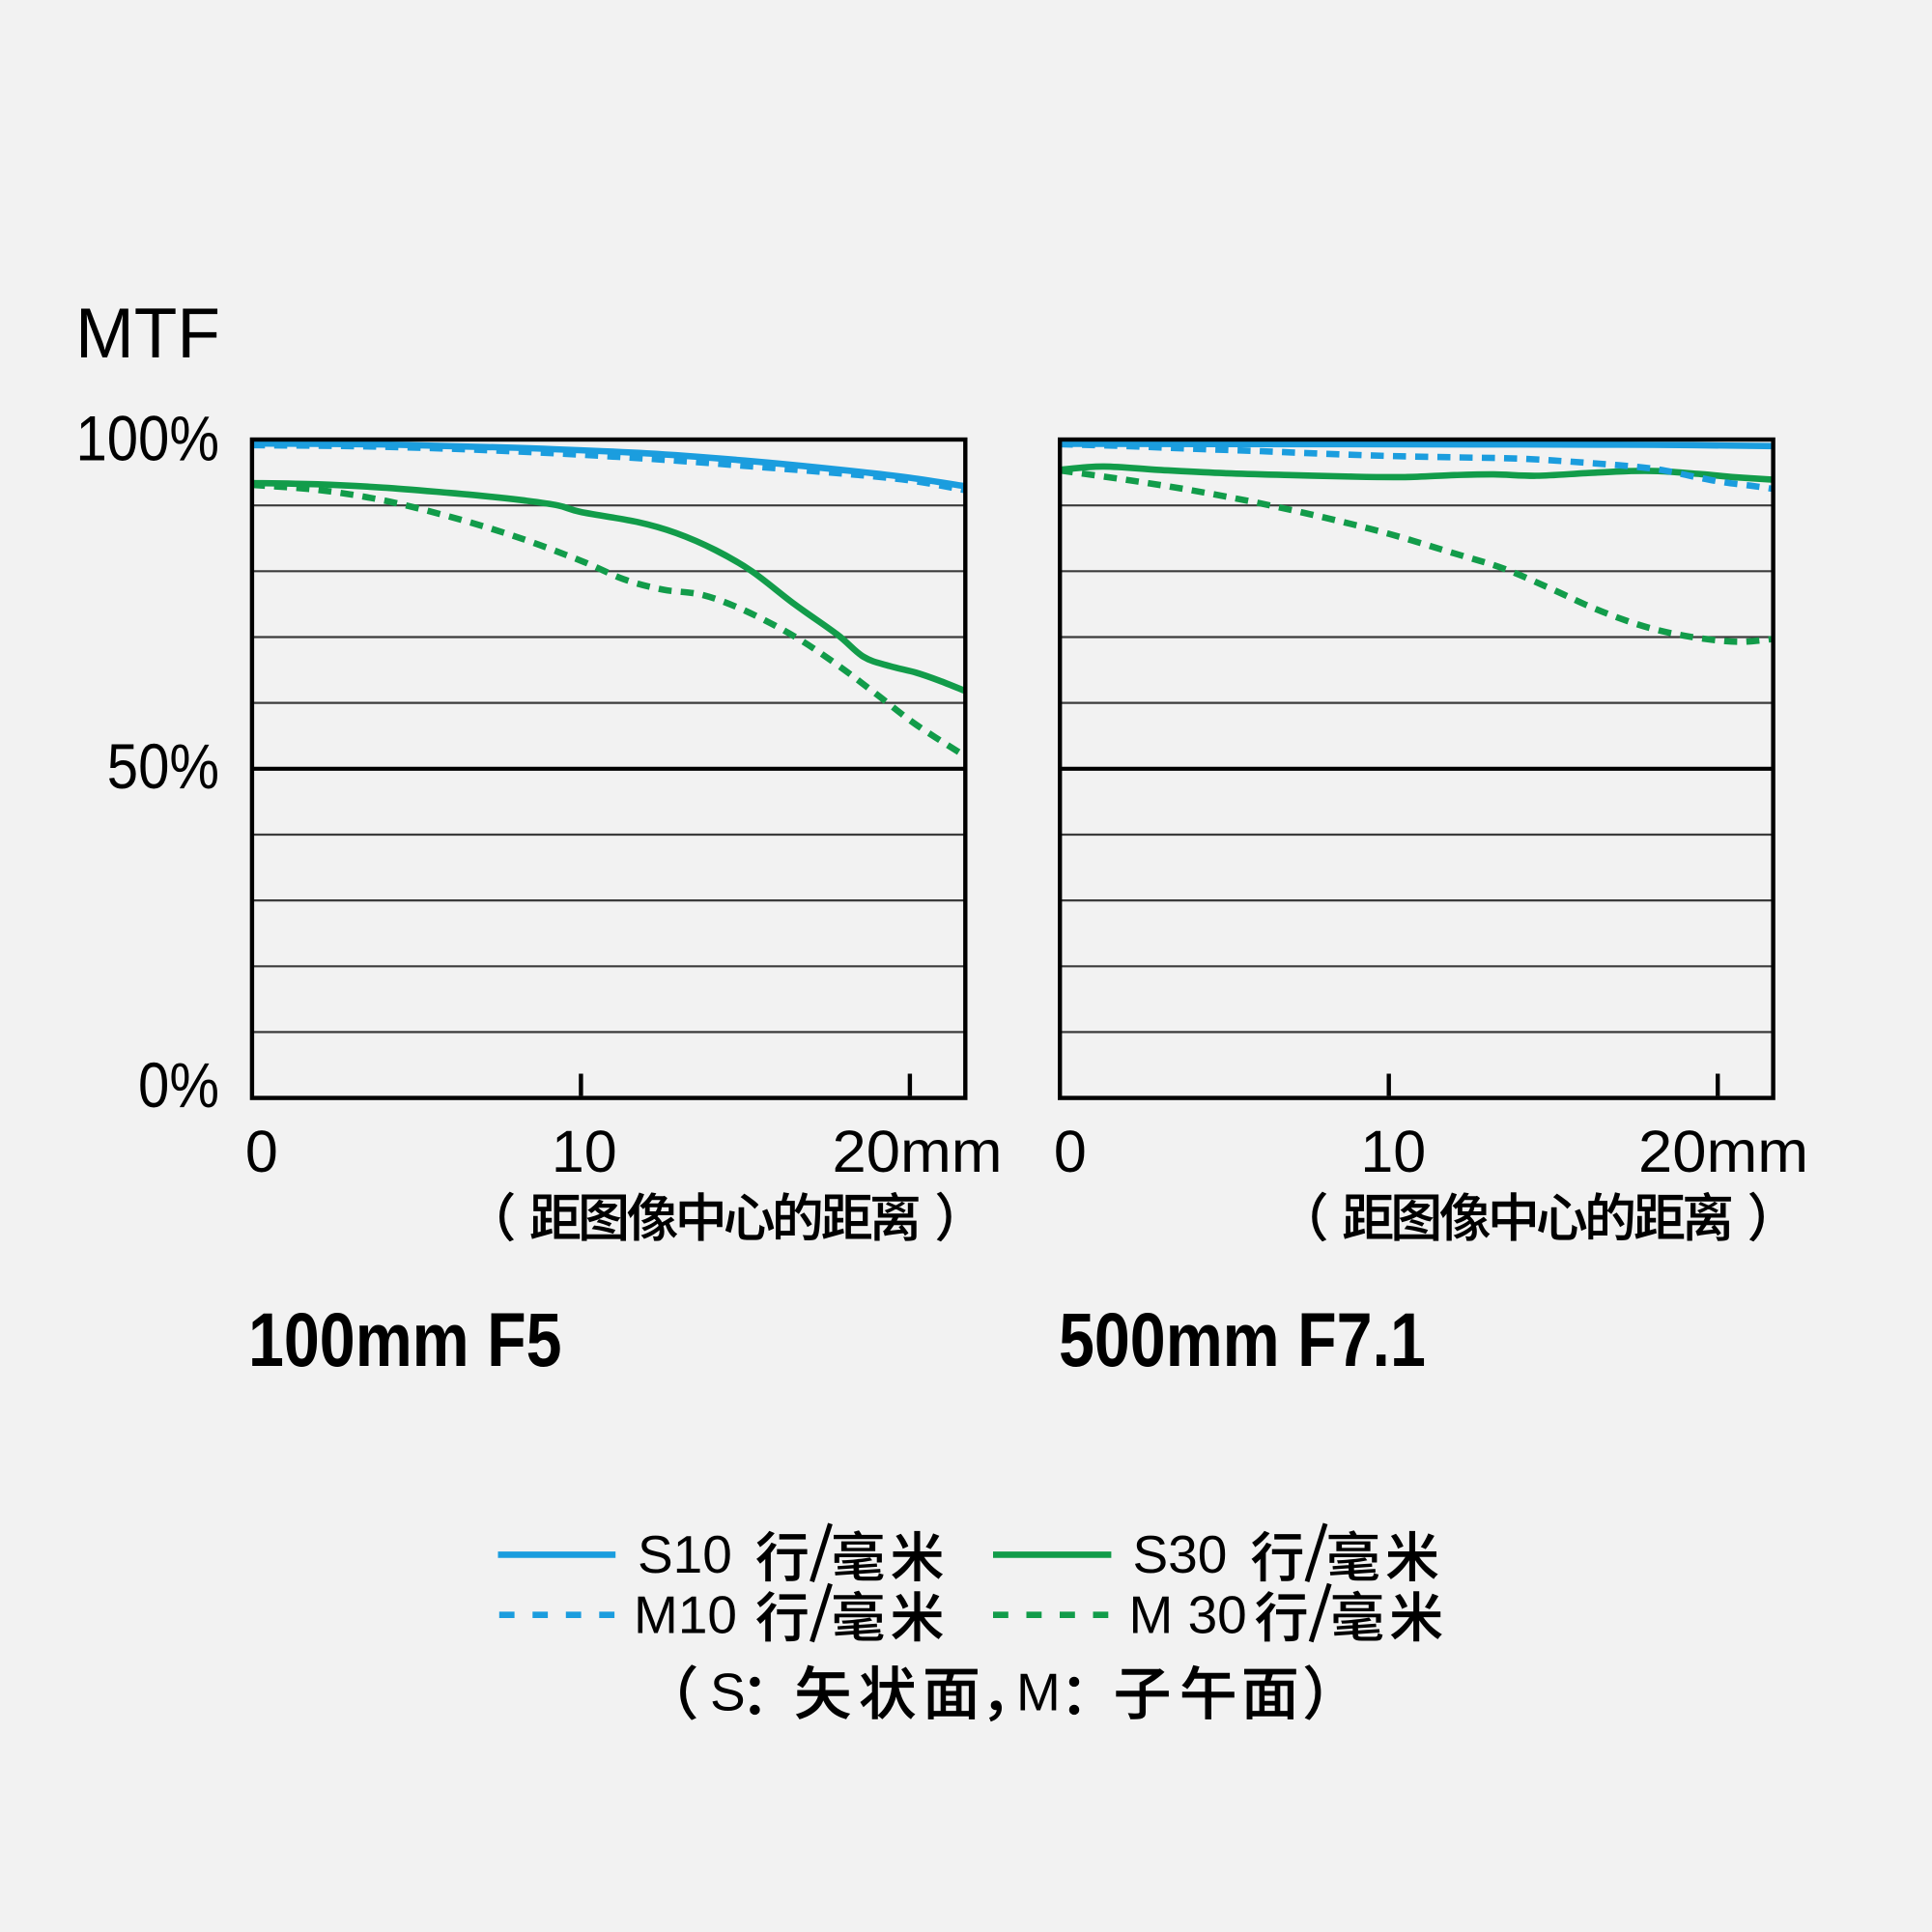  What do you see at coordinates (728, 1692) in the screenshot?
I see `svg-text: S` at bounding box center [728, 1692].